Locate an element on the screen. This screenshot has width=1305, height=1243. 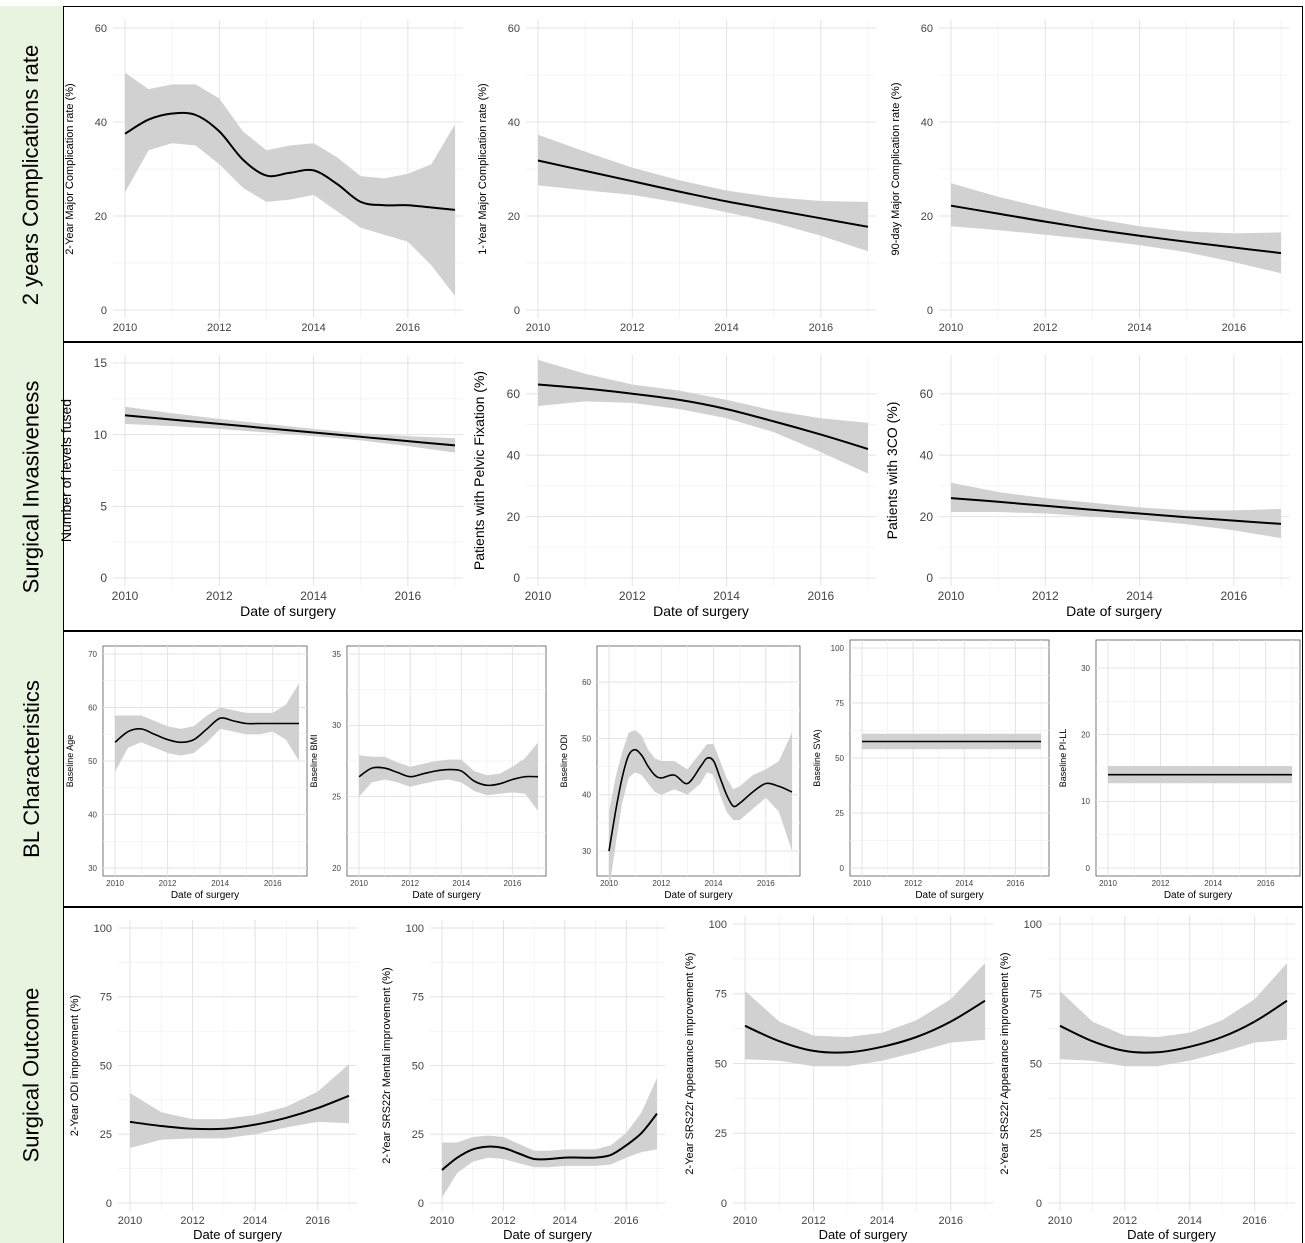
y-tick-label: 15 is located at coordinates (101, 363).